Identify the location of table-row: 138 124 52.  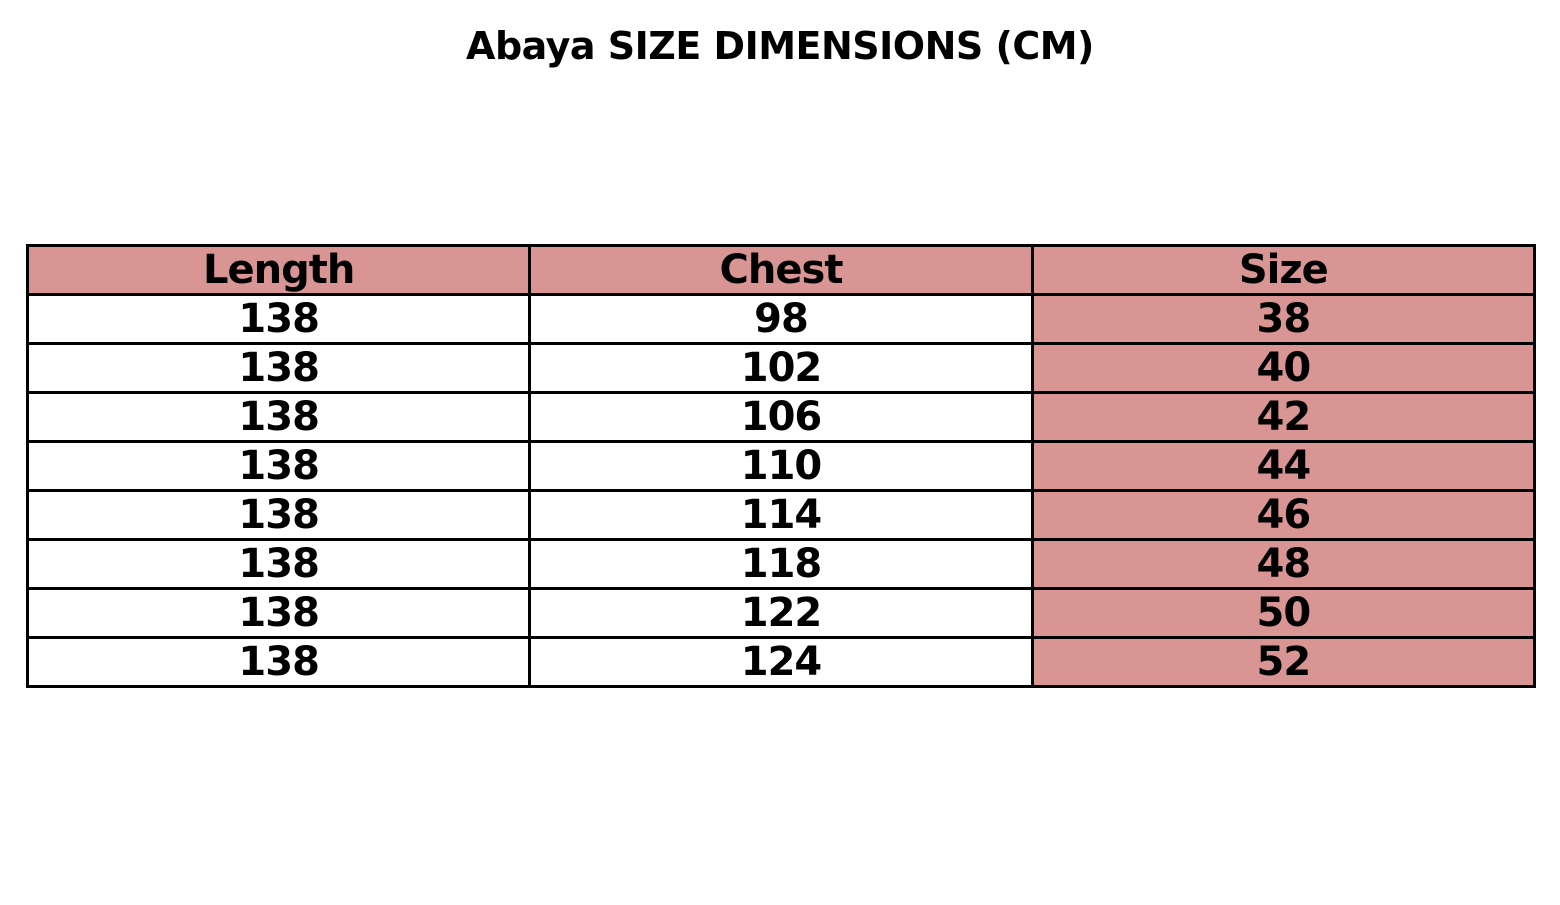
(781, 662).